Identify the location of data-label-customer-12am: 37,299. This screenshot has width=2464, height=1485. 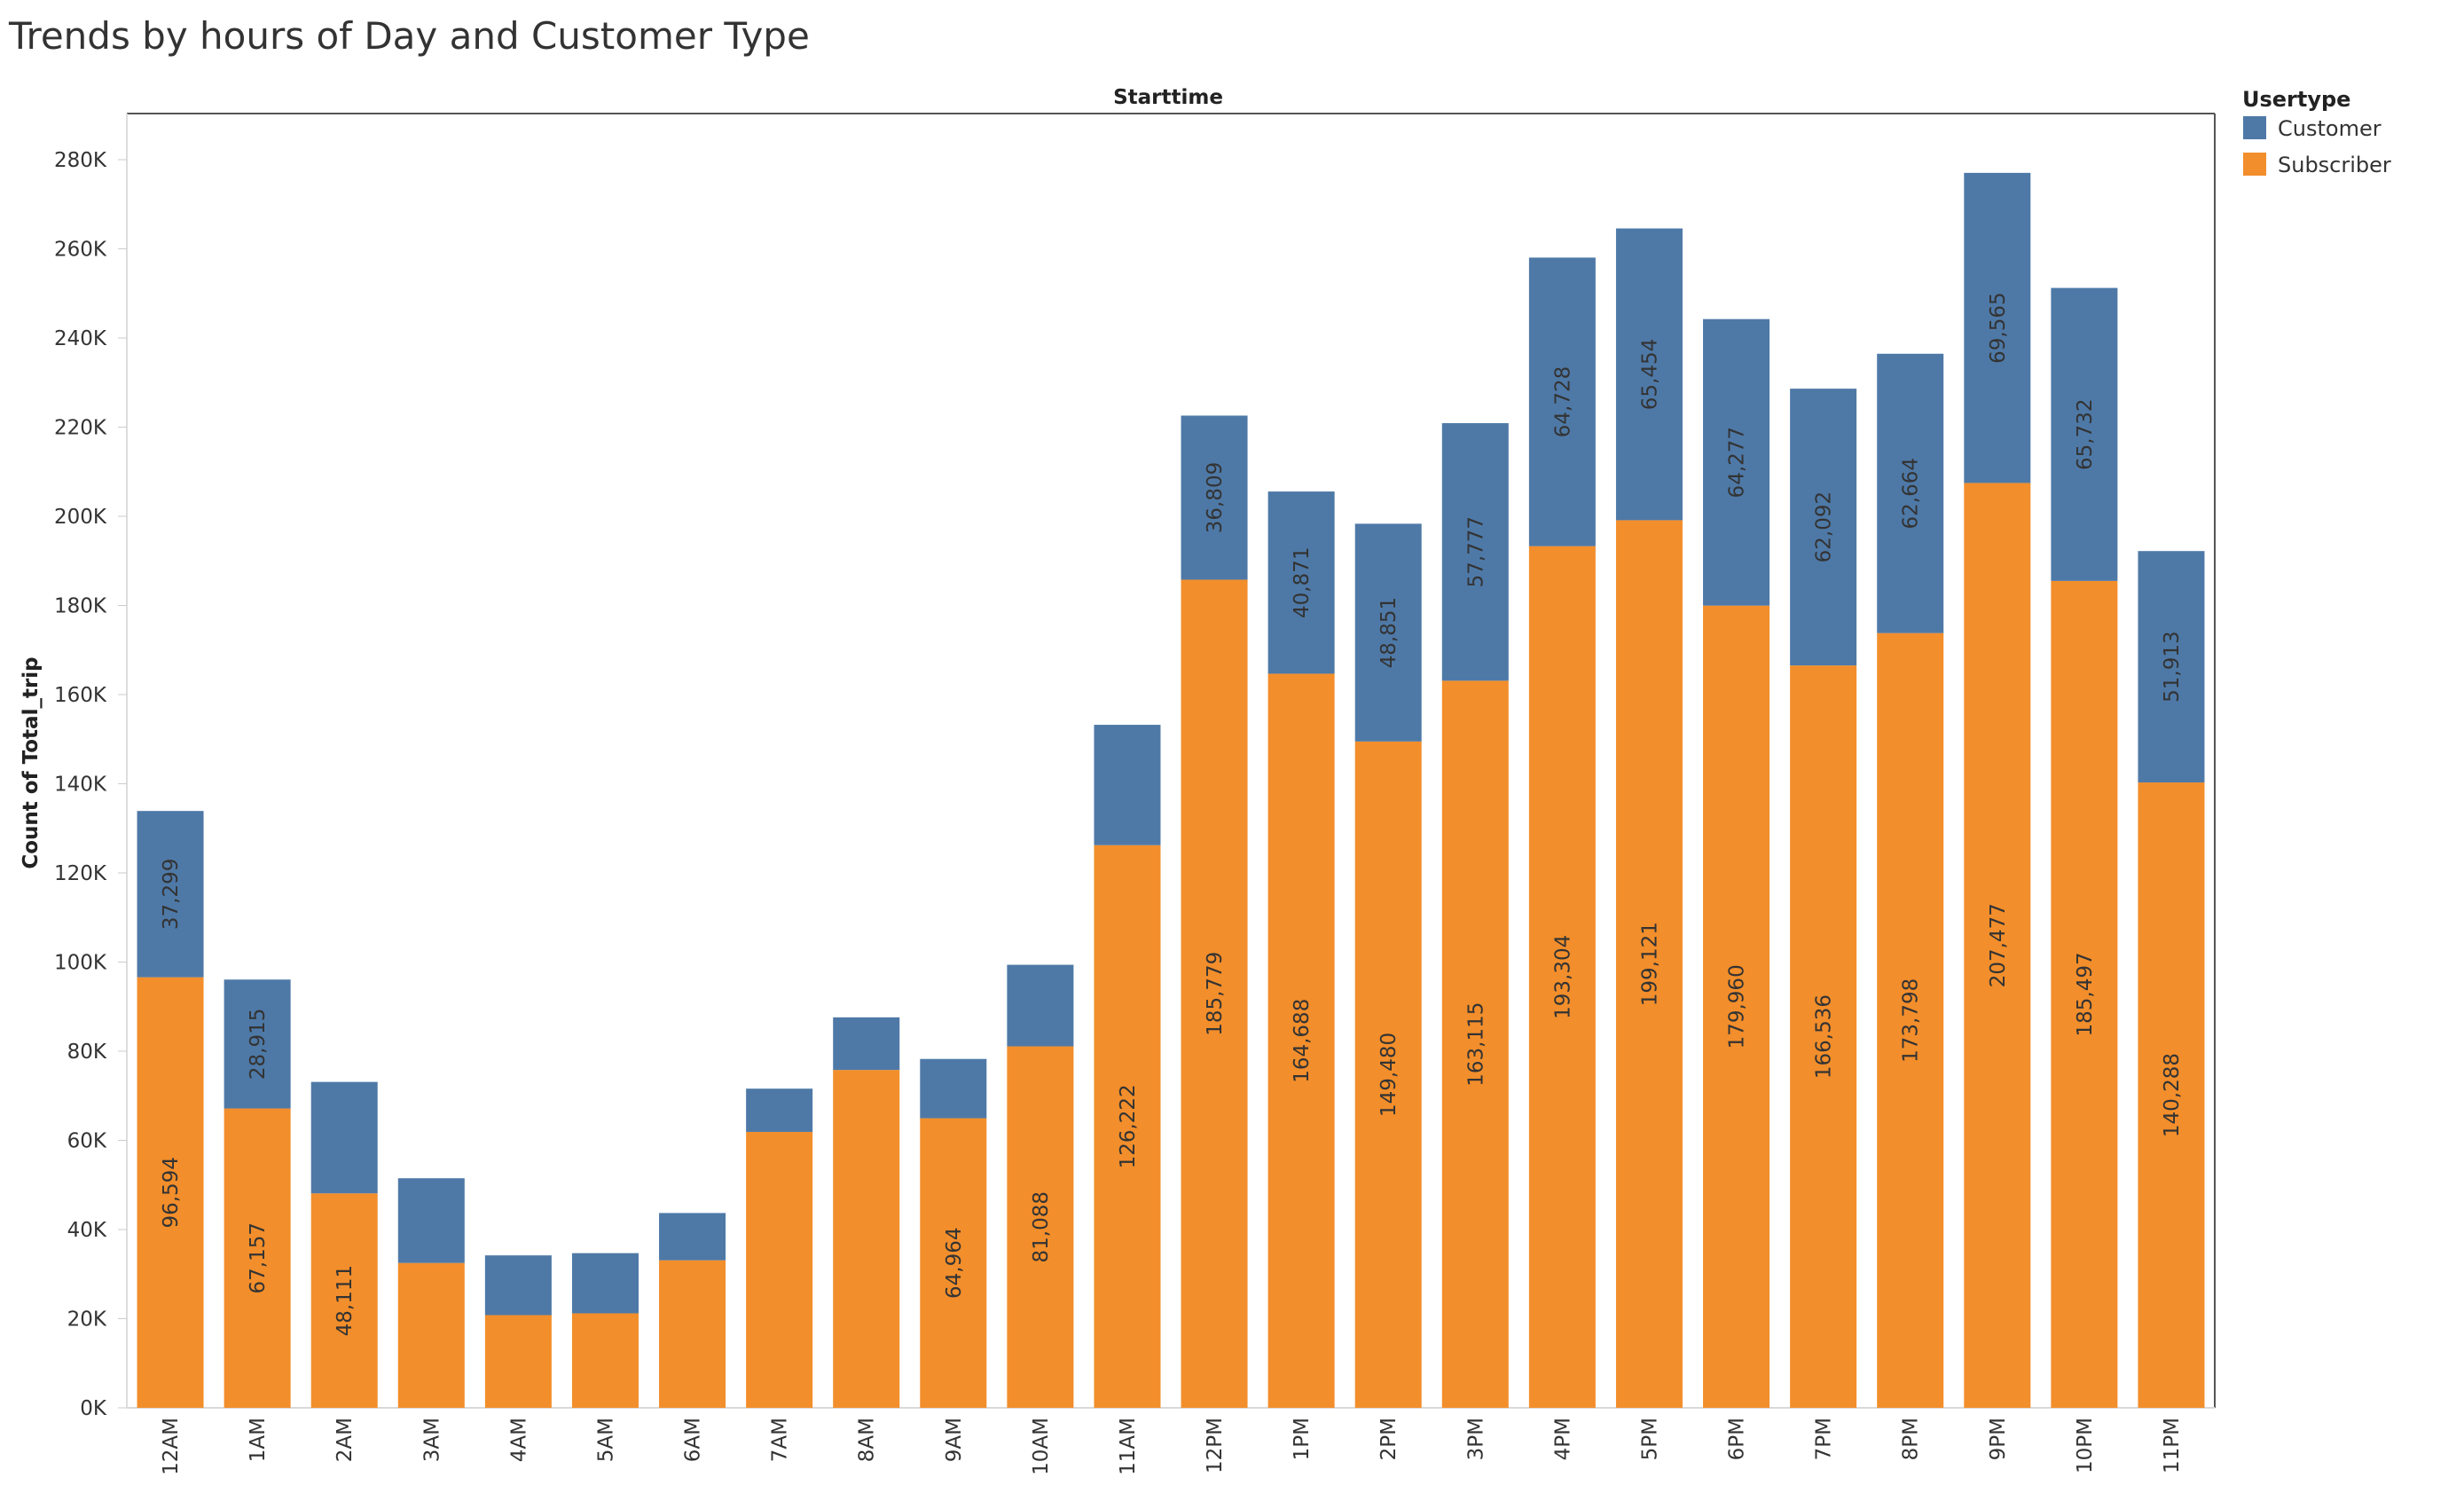
(171, 894).